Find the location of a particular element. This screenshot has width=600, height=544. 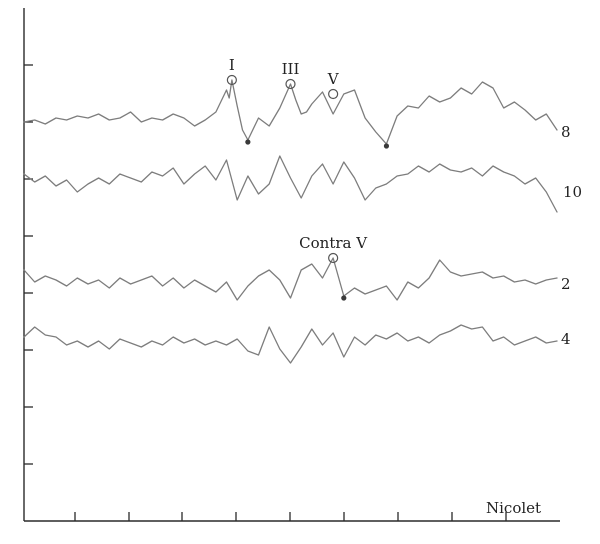

series-label-10: 10 is located at coordinates (572, 192).